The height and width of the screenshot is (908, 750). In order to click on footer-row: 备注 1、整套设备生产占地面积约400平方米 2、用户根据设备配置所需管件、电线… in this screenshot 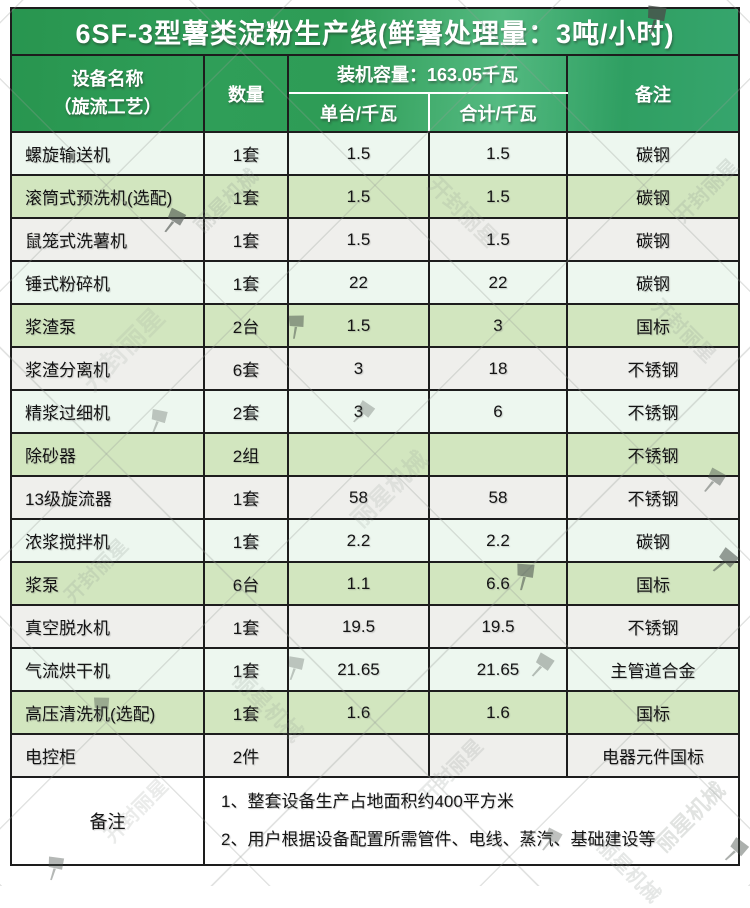, I will do `click(375, 821)`.